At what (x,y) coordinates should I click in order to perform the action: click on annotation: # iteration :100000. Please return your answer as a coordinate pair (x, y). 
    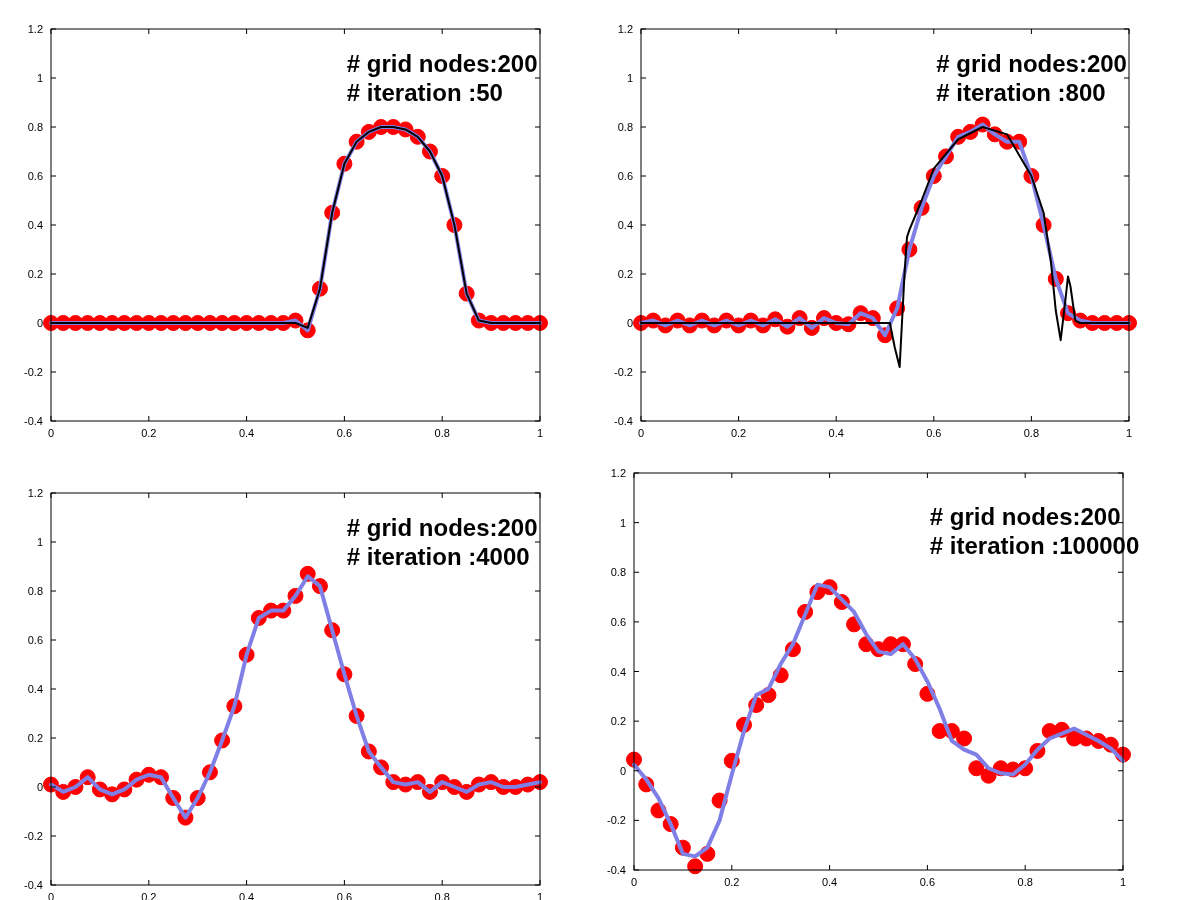
    Looking at the image, I should click on (1034, 545).